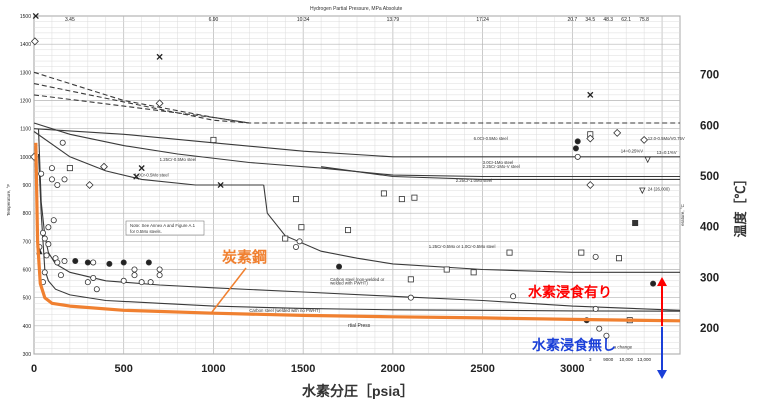 The width and height of the screenshot is (768, 405). Describe the element at coordinates (70, 20) in the screenshot. I see `top-tick-label: 3.45` at that location.